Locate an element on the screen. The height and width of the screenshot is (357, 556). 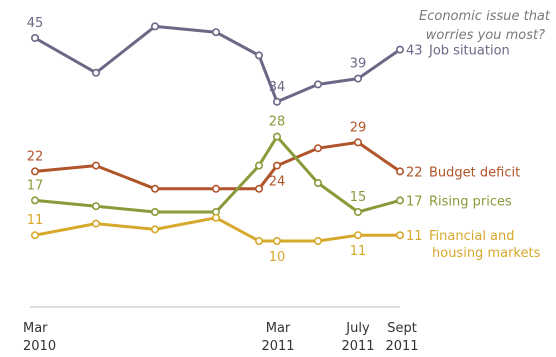
job-situation-end-value: 43 is located at coordinates (414, 51).